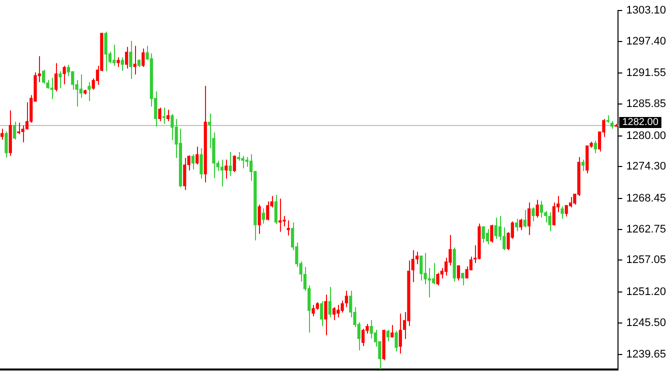  What do you see at coordinates (646, 42) in the screenshot?
I see `y-tick-label: 1297.40` at bounding box center [646, 42].